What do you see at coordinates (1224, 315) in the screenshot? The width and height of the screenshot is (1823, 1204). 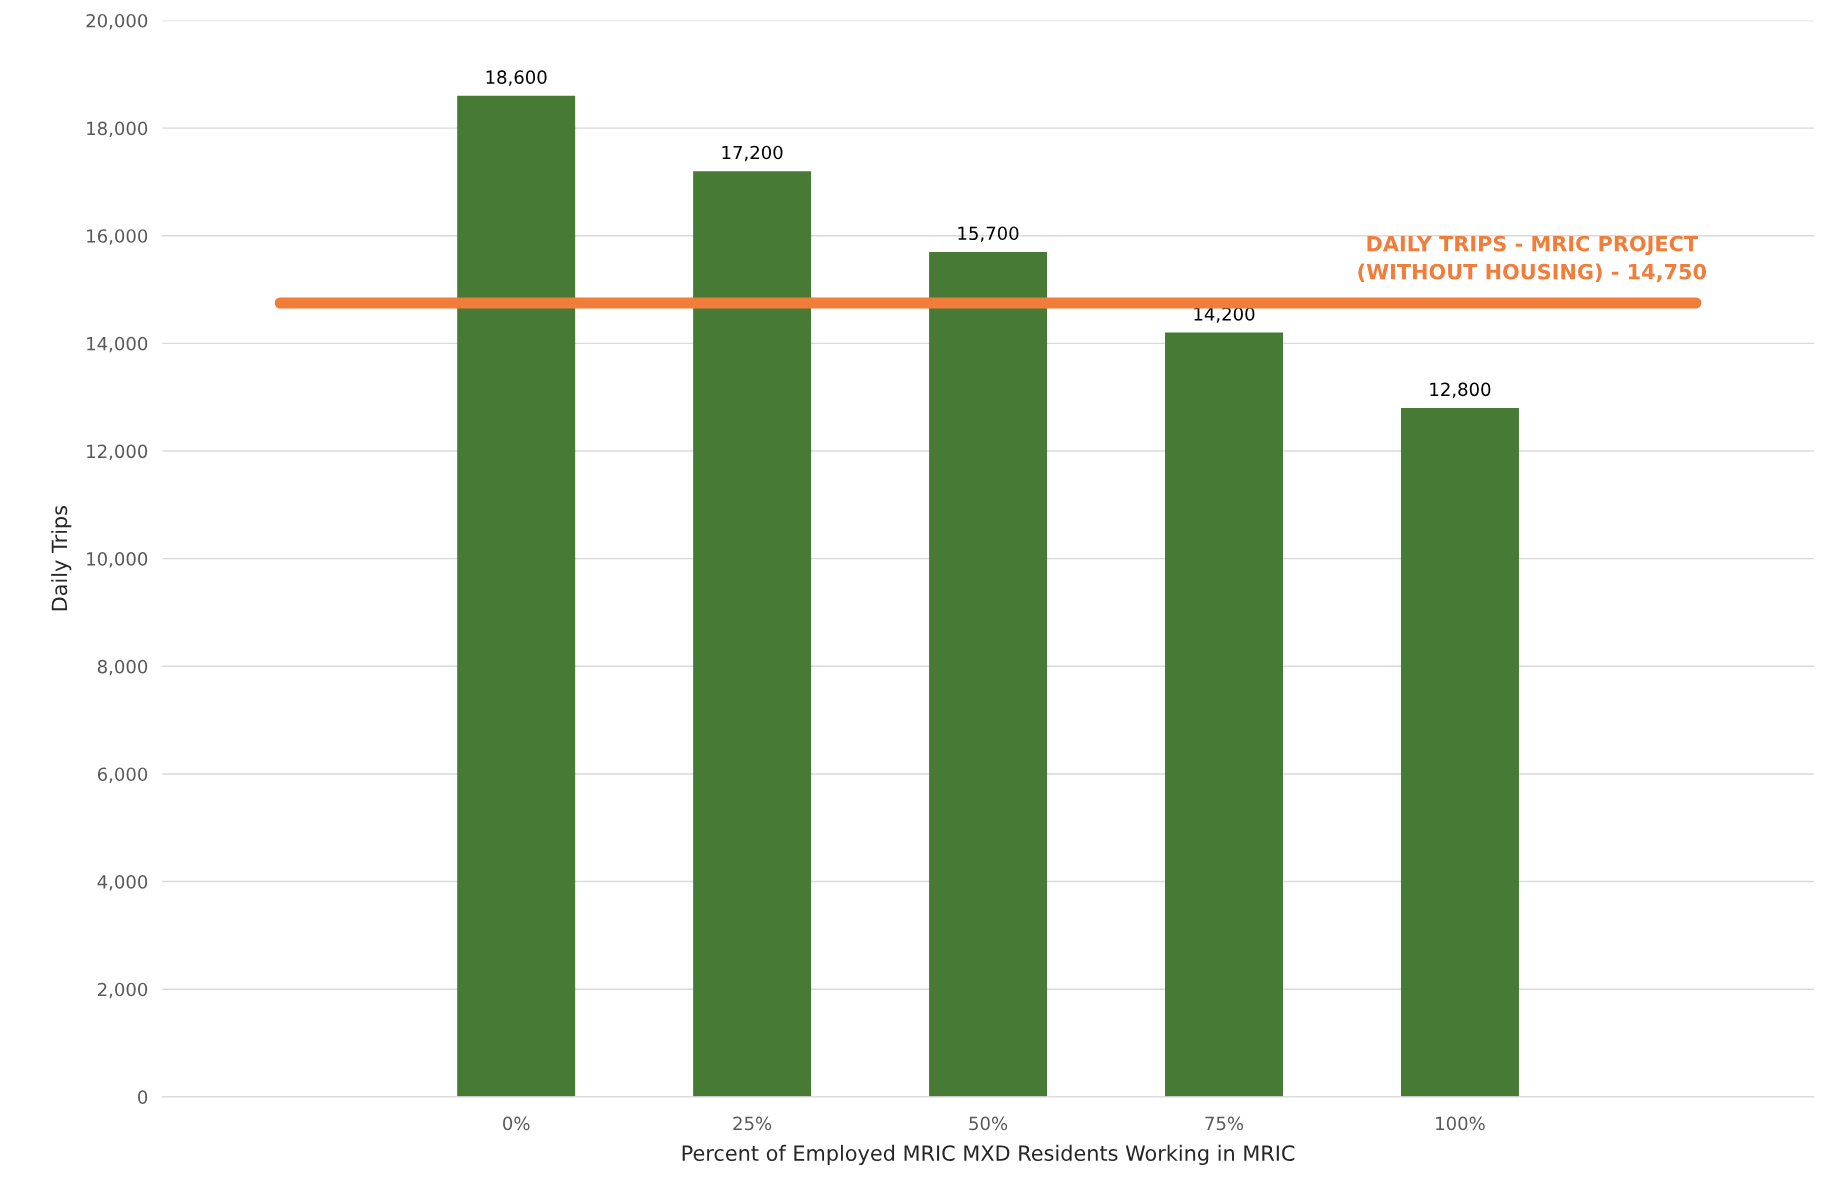 I see `data-label: 14,200` at bounding box center [1224, 315].